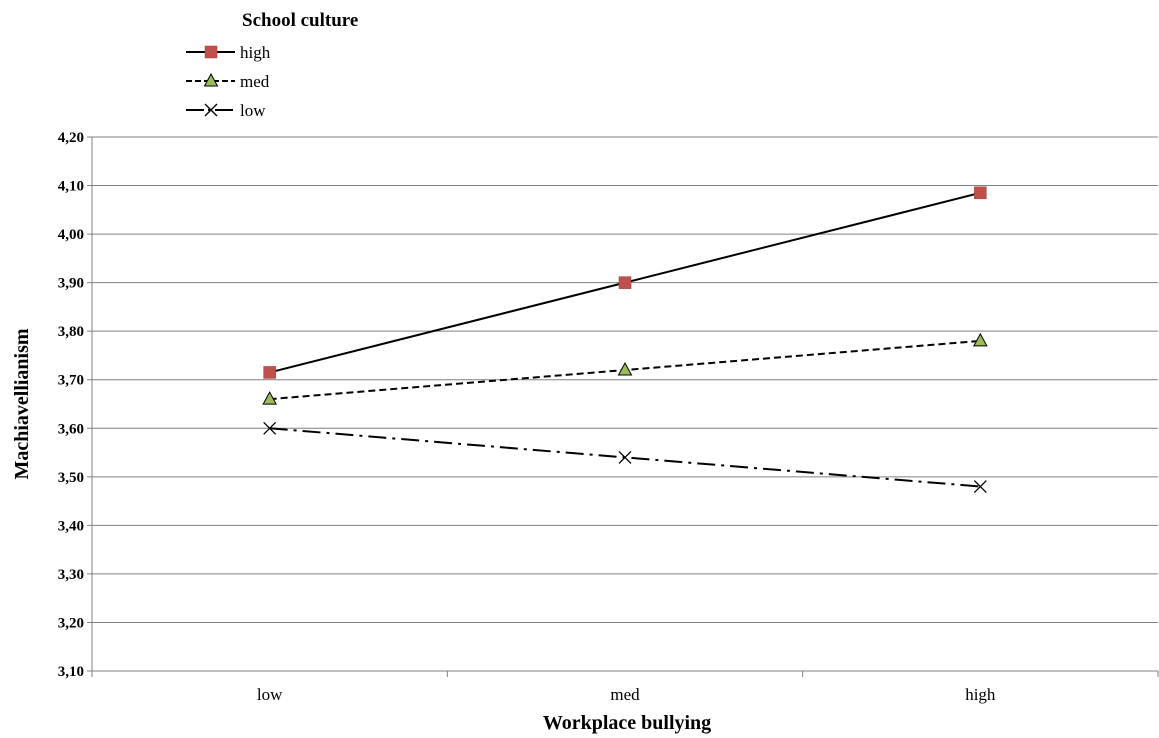  Describe the element at coordinates (228, 81) in the screenshot. I see `legend-item-med: med` at that location.